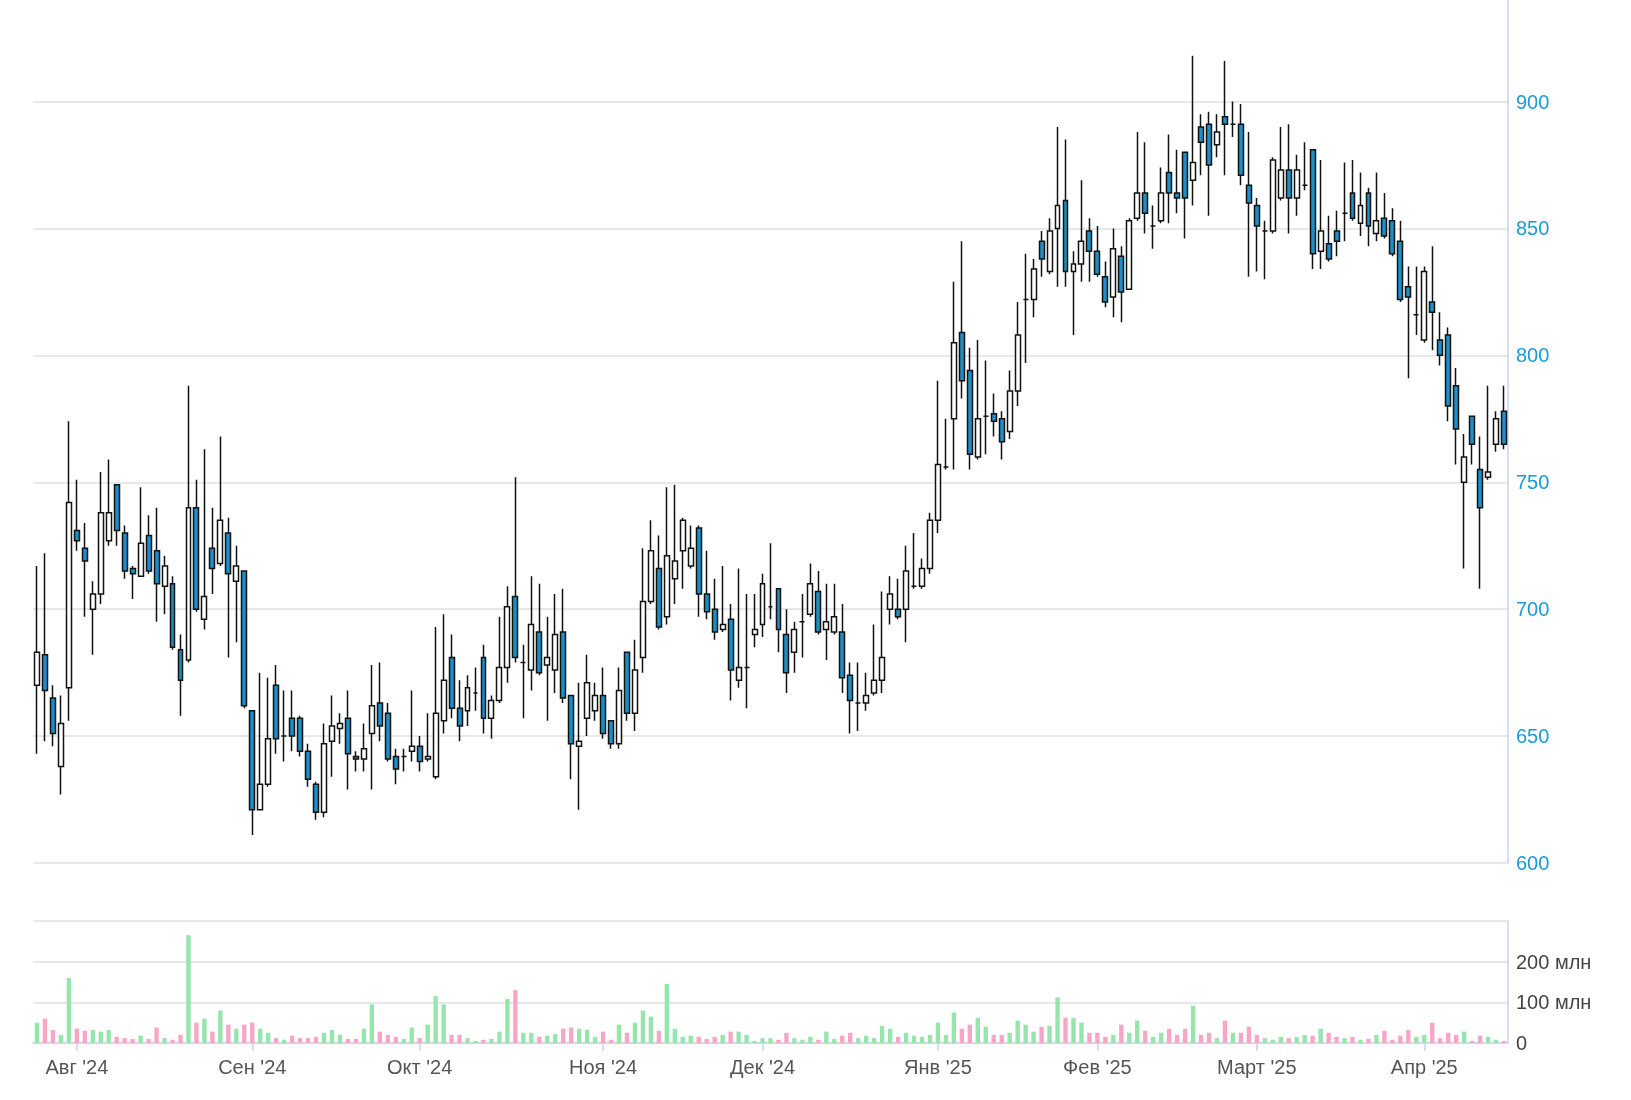 Image resolution: width=1631 pixels, height=1100 pixels. What do you see at coordinates (252, 1067) in the screenshot?
I see `x-tick-label: Сен '24` at bounding box center [252, 1067].